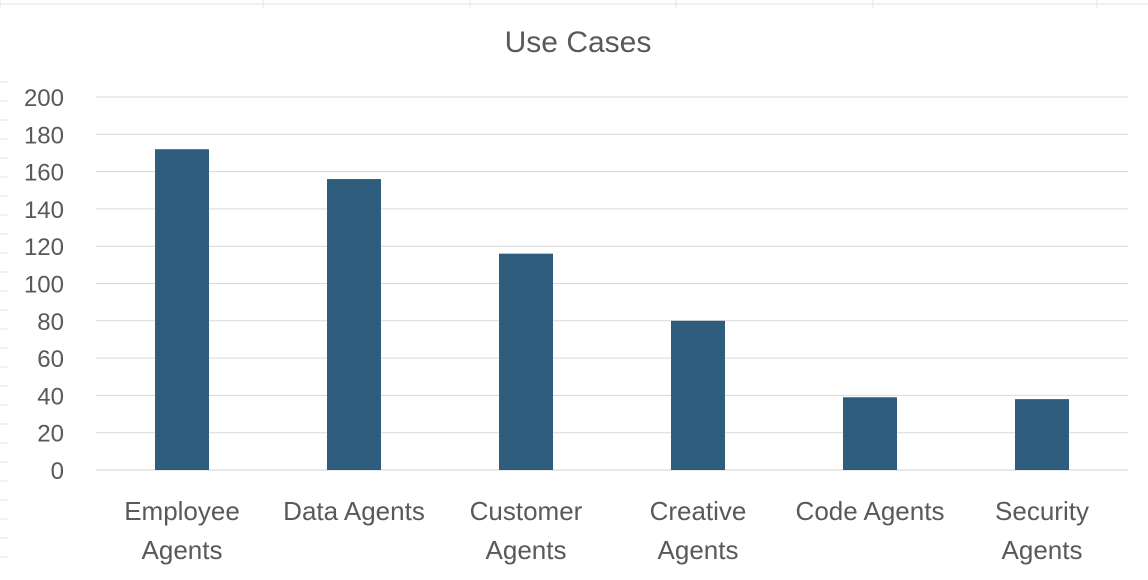  Describe the element at coordinates (44, 173) in the screenshot. I see `y-tick-label: 160` at that location.